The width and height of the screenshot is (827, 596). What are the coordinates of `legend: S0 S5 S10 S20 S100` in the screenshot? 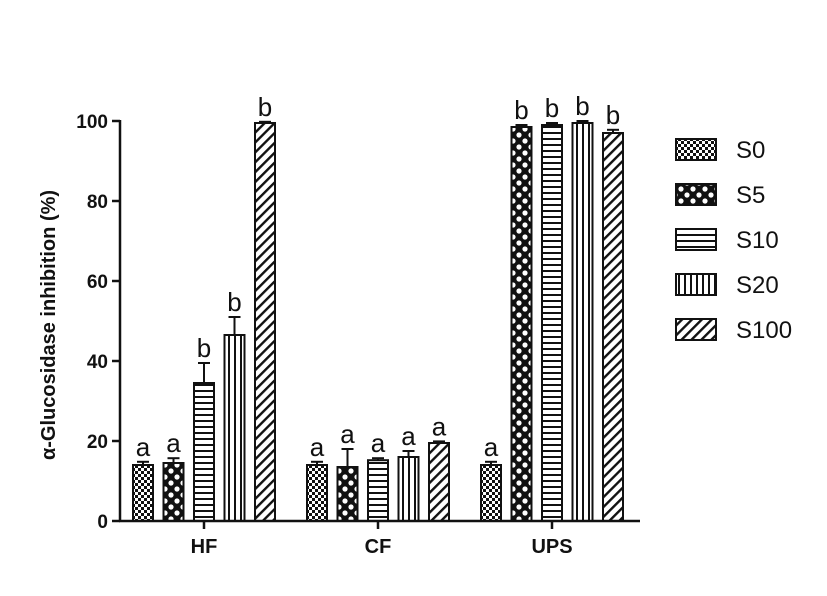 It's located at (733, 240).